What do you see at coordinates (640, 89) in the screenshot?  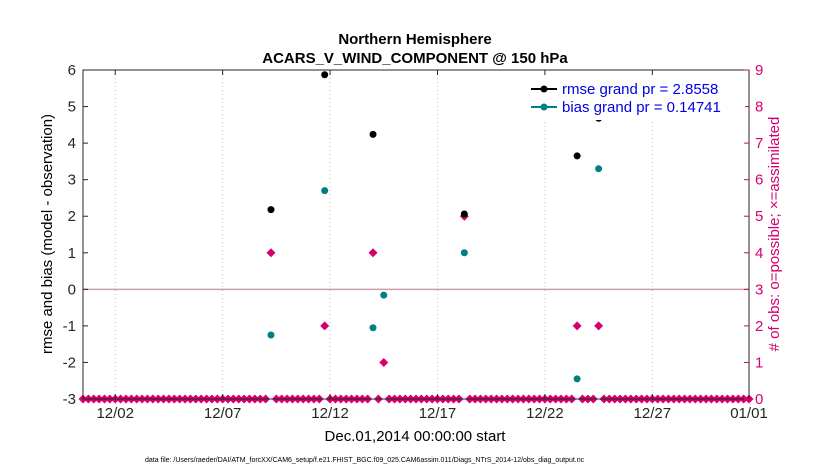 I see `legend-label-rmse: rmse grand pr = 2.8558` at bounding box center [640, 89].